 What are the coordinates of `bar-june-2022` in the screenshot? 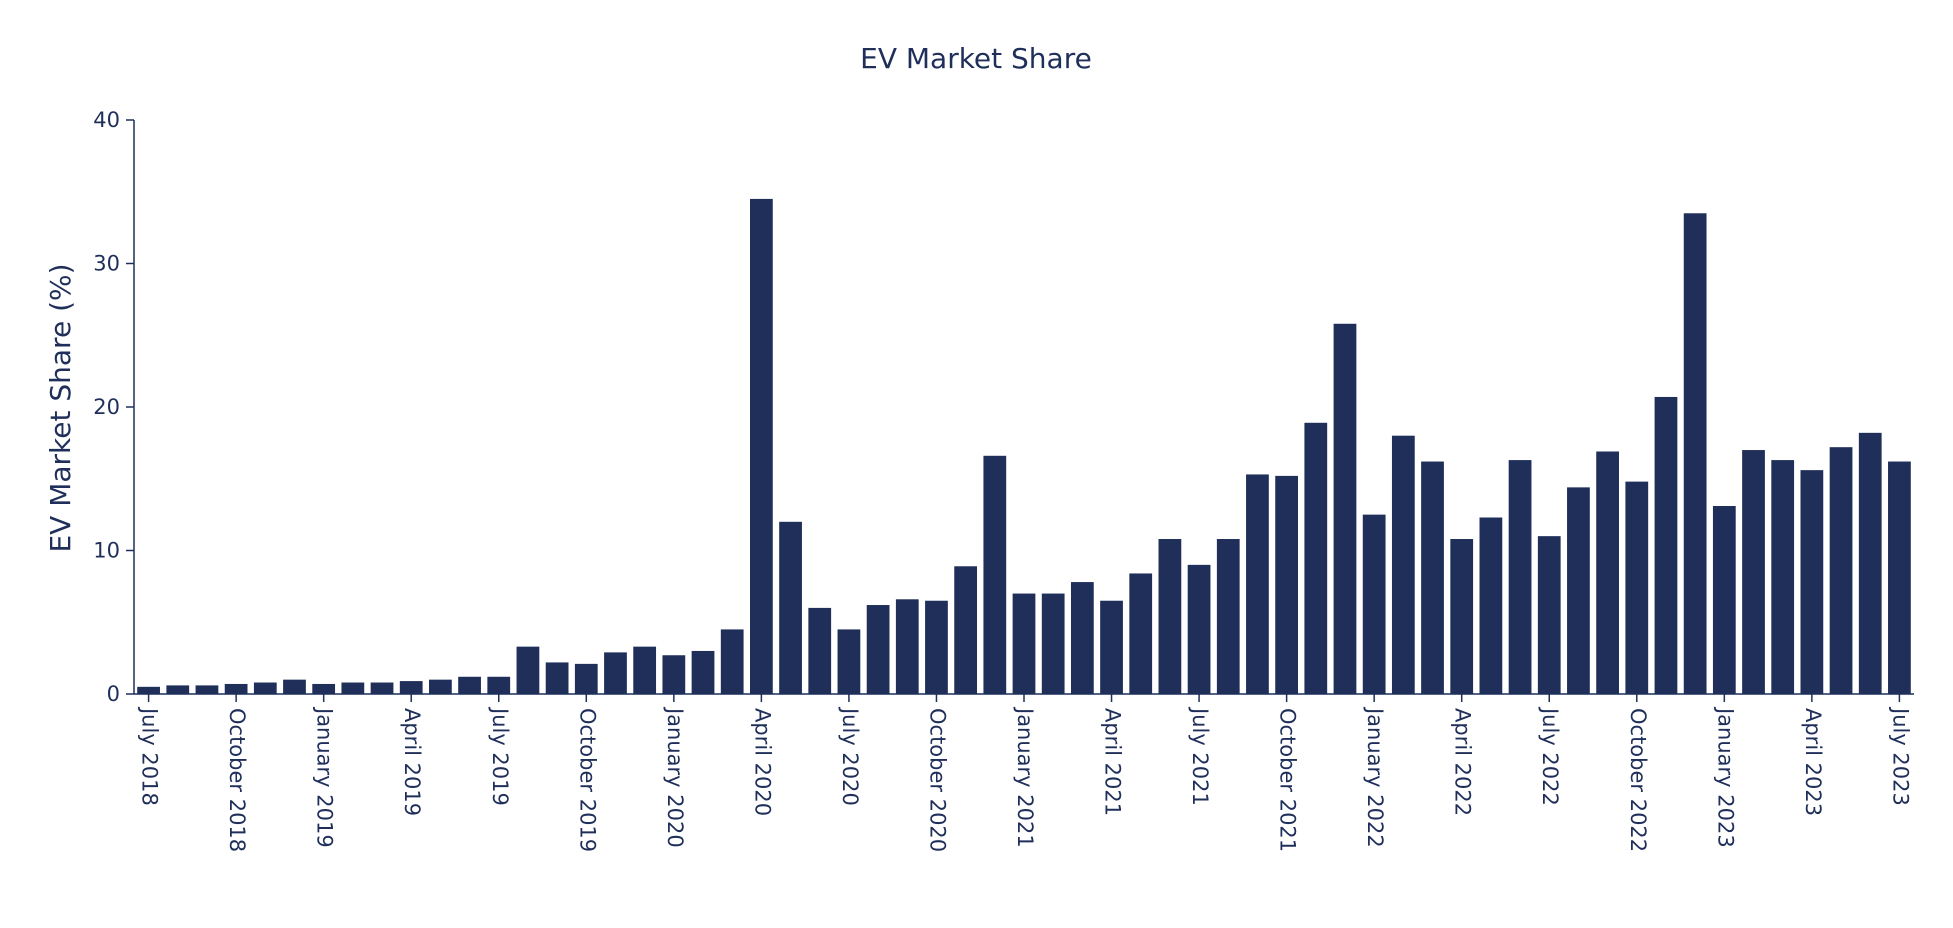 It's located at (1520, 577).